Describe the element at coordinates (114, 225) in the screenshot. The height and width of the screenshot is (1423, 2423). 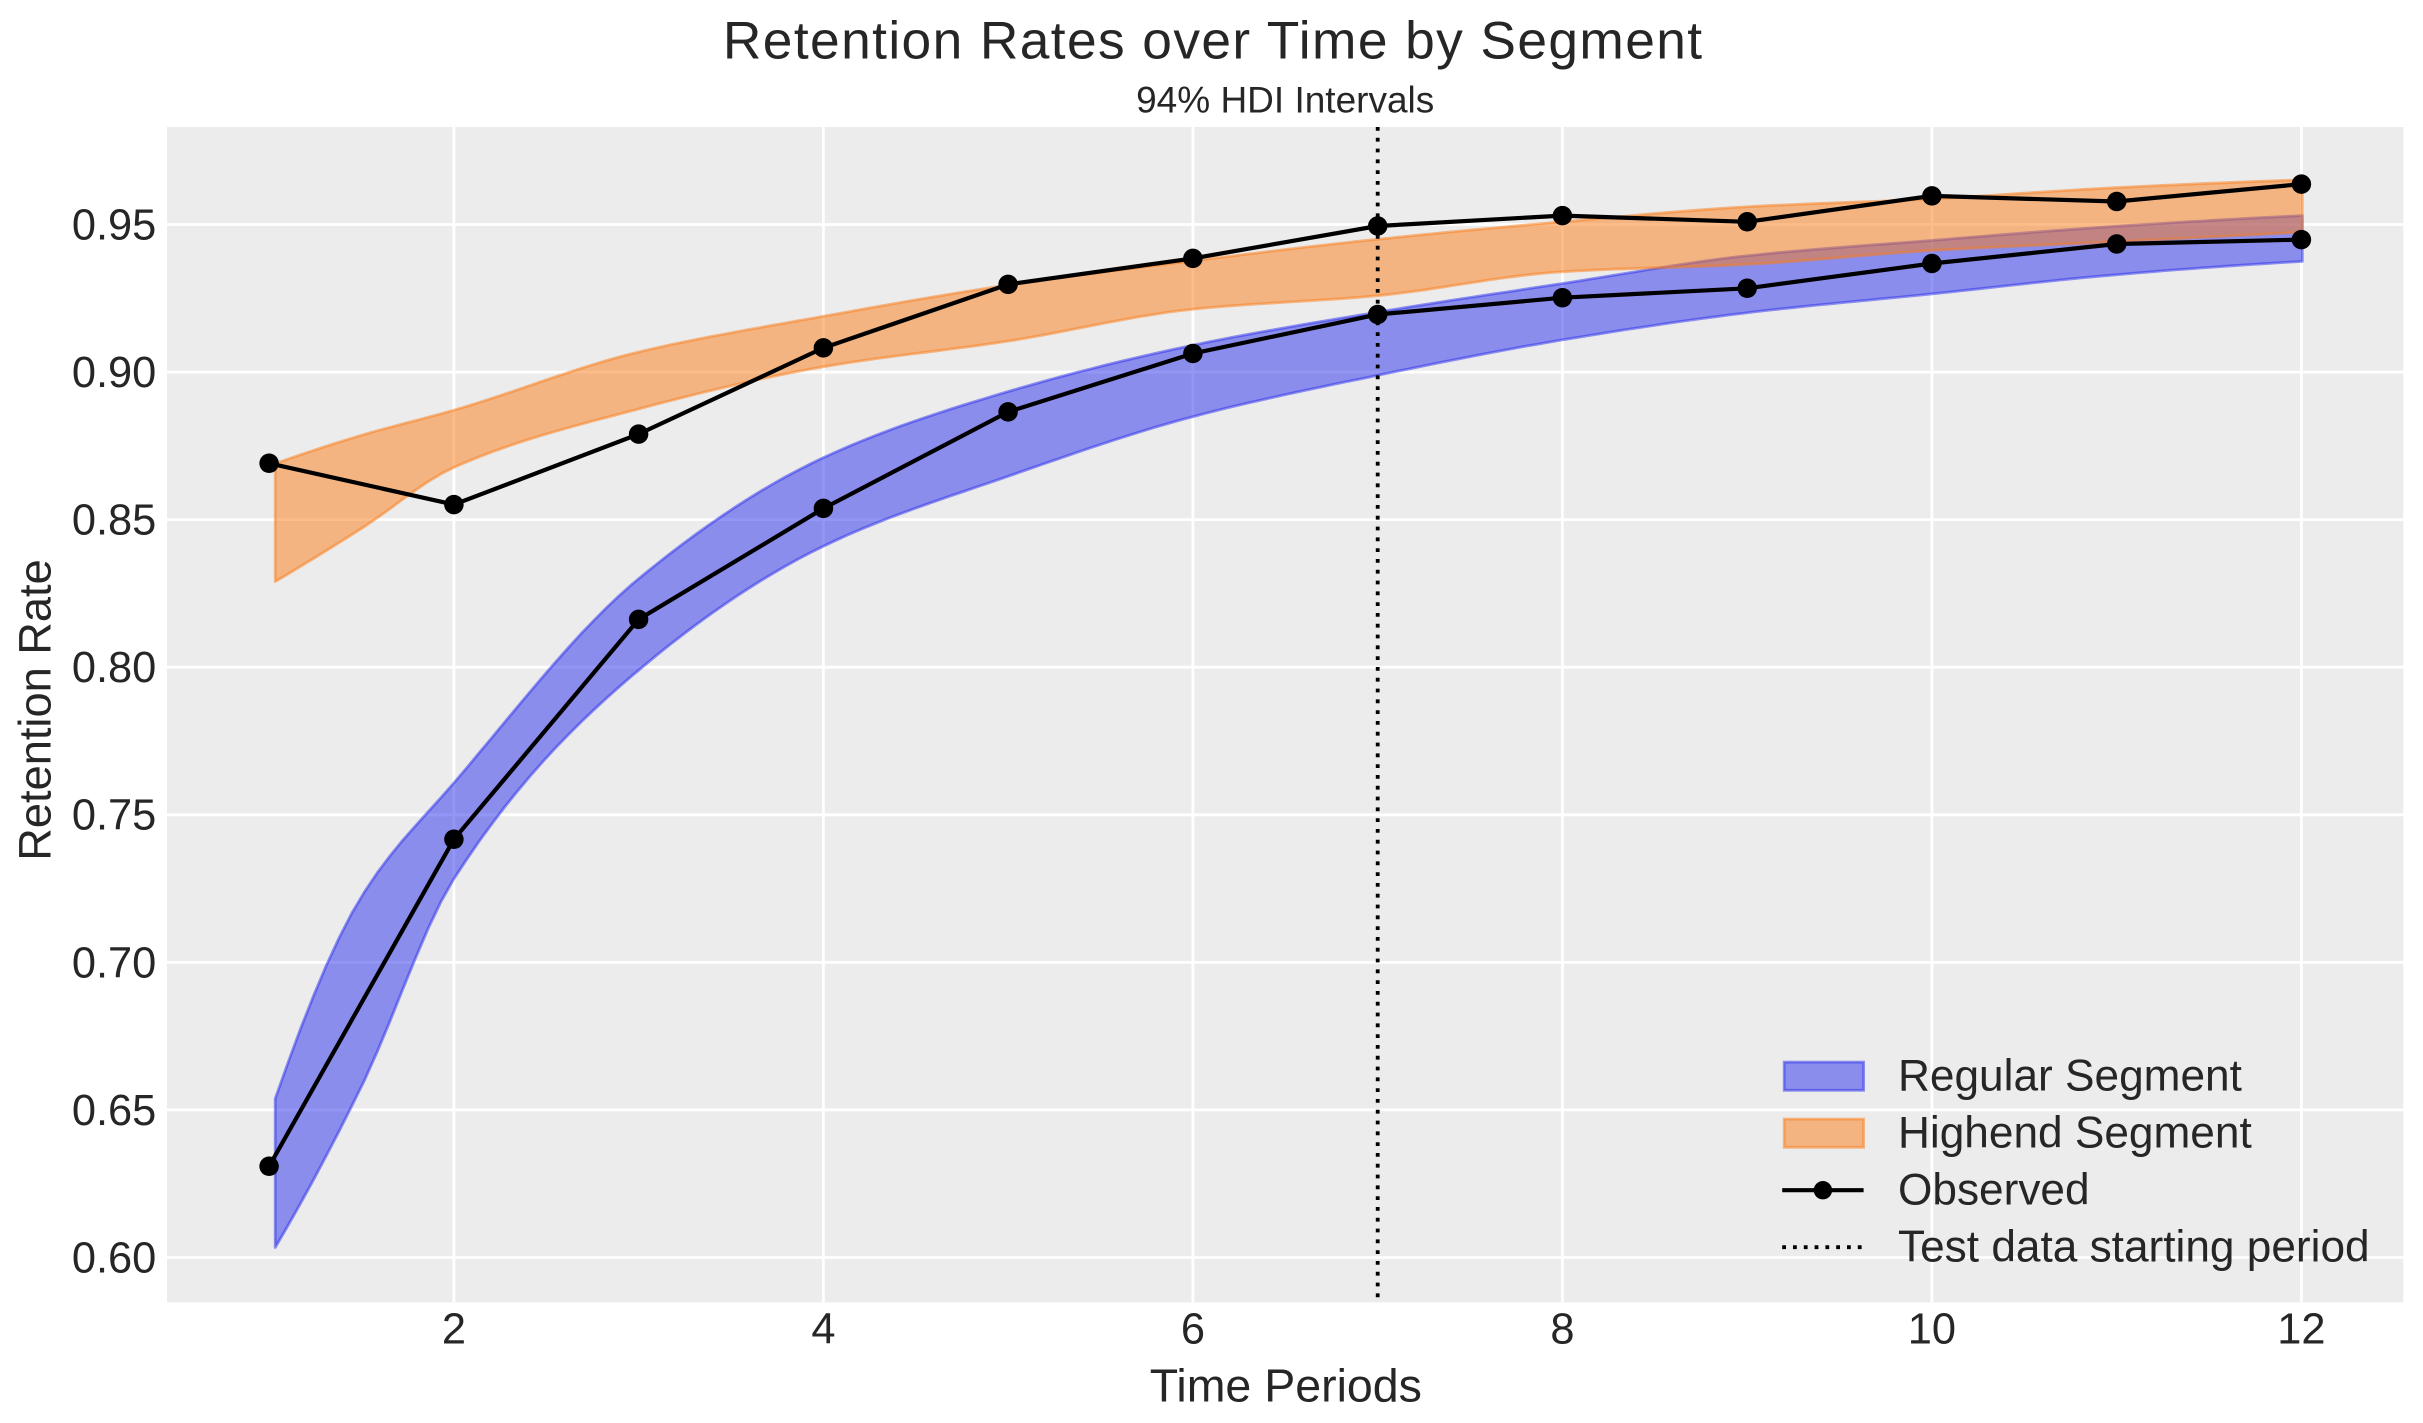
I see `svg-text: 0.95` at that location.